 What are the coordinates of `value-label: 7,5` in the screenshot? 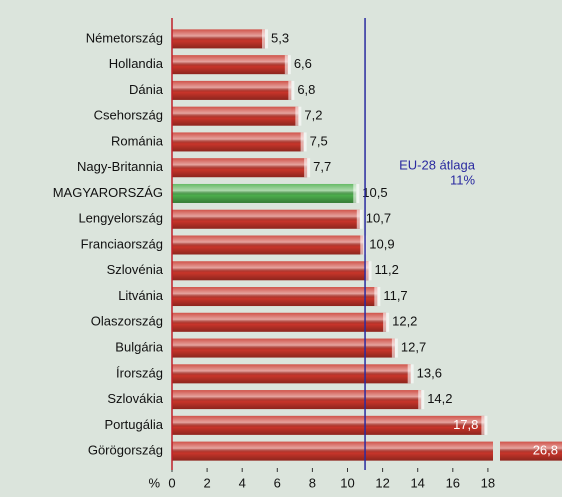 It's located at (319, 140).